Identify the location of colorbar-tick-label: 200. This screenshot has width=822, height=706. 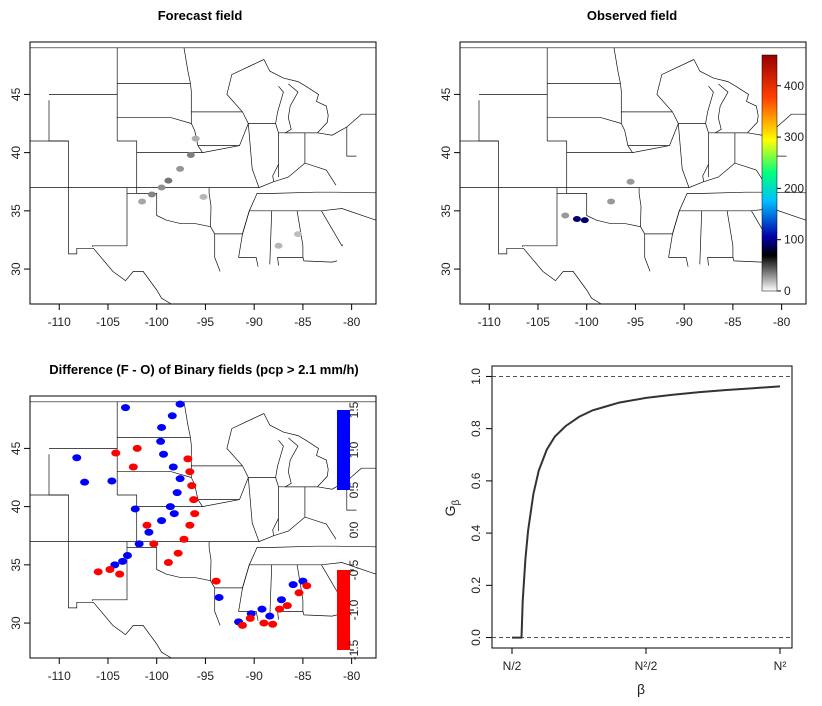
(794, 188).